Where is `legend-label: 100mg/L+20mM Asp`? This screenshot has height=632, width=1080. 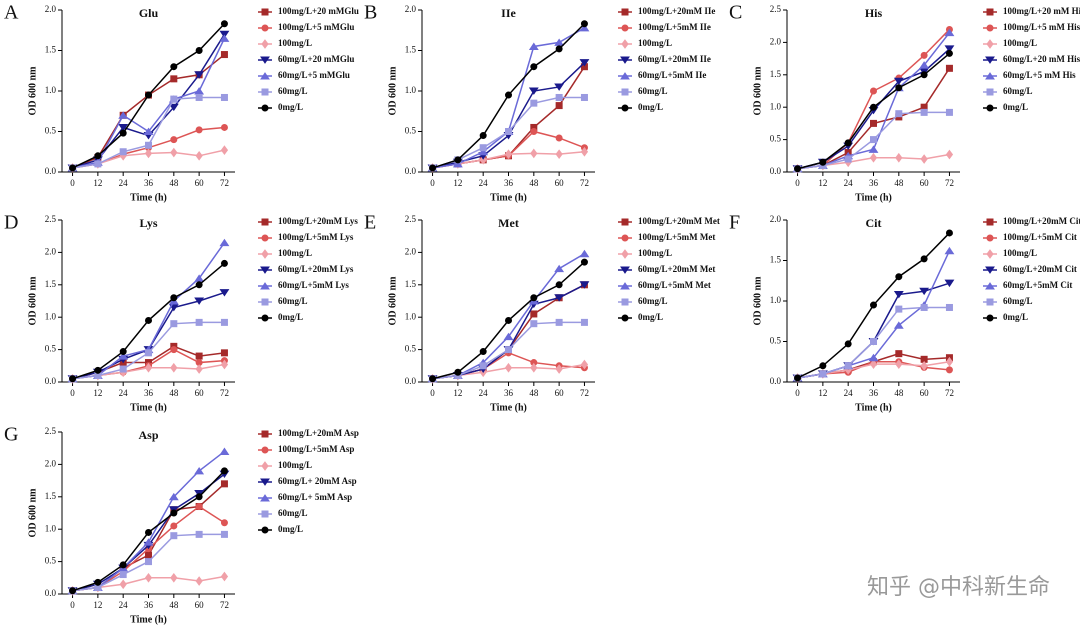
legend-label: 100mg/L+20mM Asp is located at coordinates (318, 433).